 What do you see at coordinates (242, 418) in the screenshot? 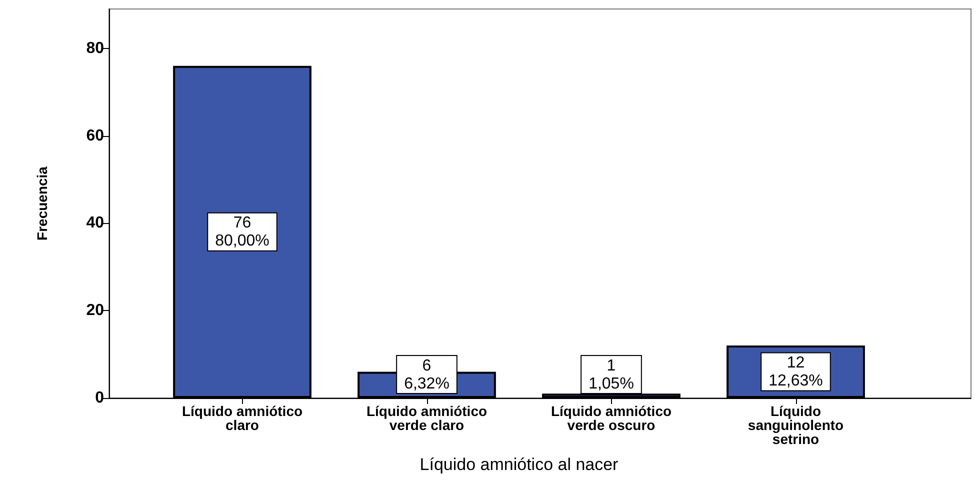
I see `x-tick-label: Líquido amniótico claro` at bounding box center [242, 418].